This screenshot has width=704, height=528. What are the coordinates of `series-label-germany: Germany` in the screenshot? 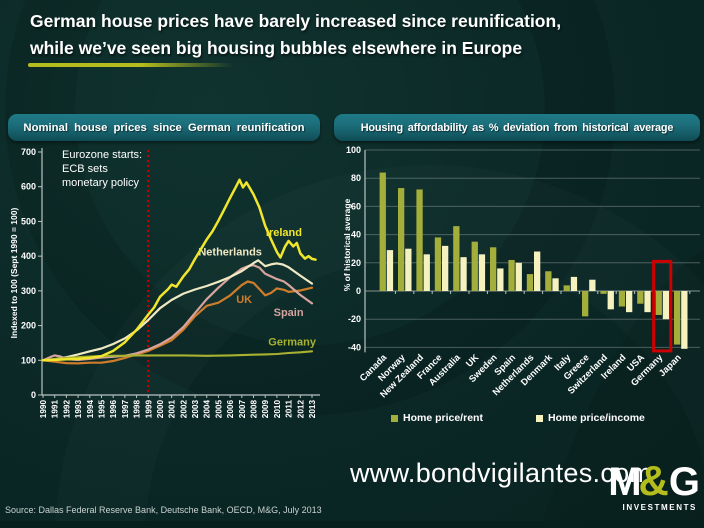 It's located at (292, 343).